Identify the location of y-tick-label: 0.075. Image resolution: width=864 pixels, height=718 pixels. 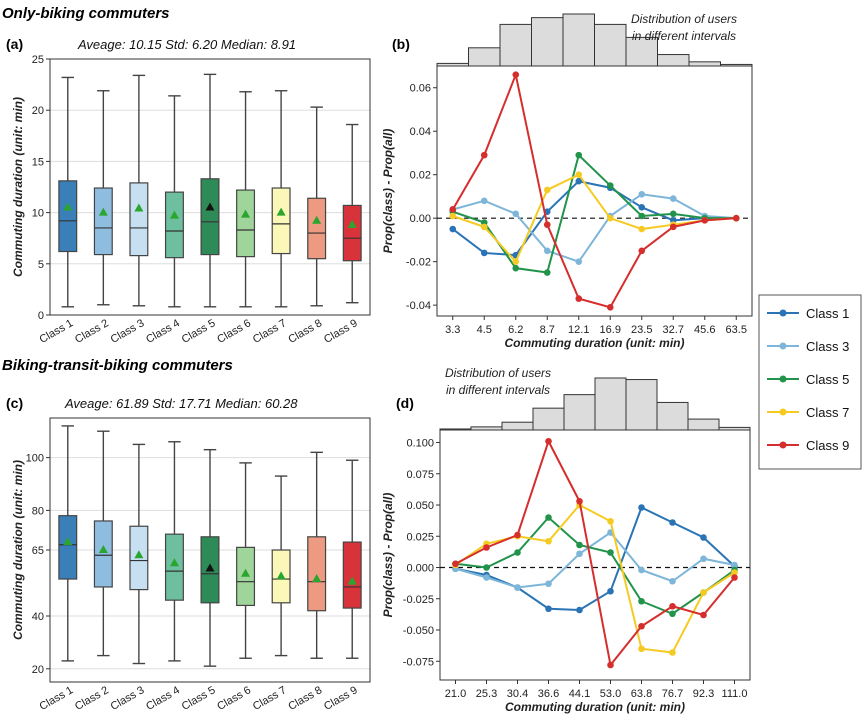
(420, 475).